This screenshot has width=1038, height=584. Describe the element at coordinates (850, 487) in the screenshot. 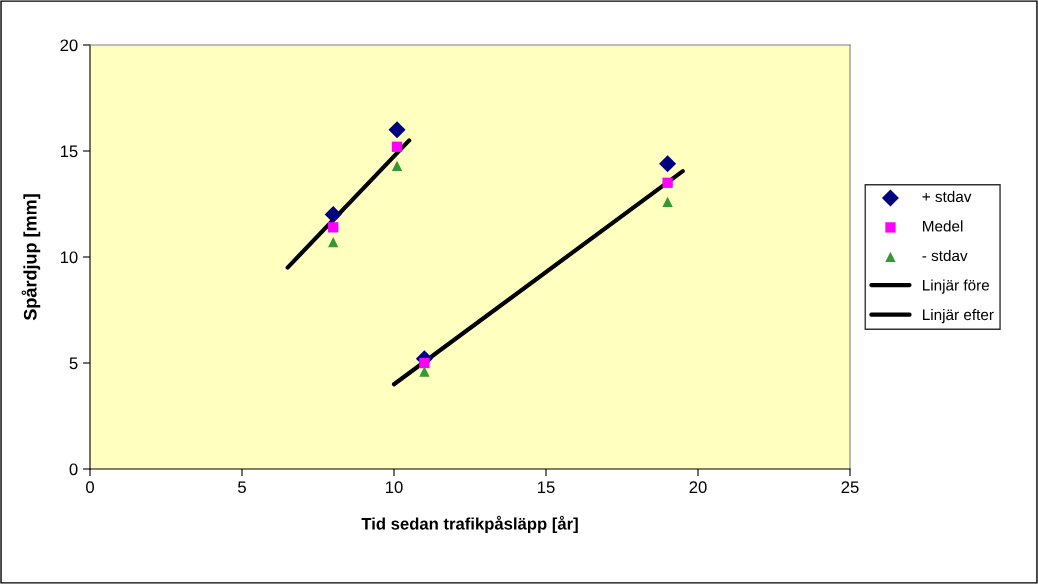

I see `x-tick-label: 25` at that location.